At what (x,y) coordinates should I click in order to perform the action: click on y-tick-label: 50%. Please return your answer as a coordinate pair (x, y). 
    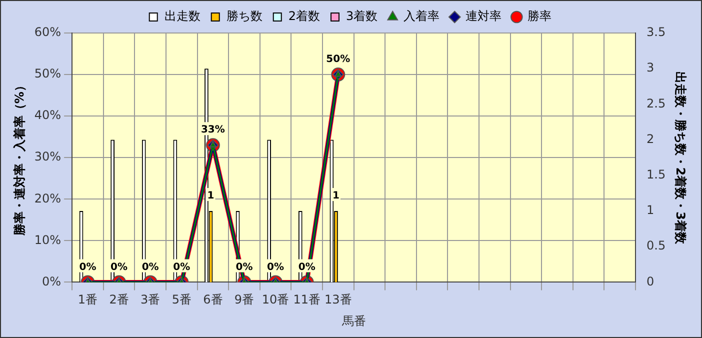
    Looking at the image, I should click on (48, 73).